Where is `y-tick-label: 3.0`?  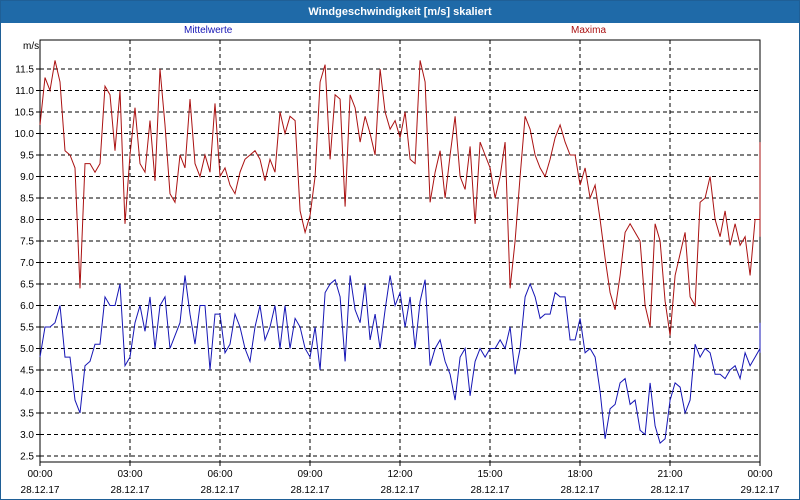 y-tick-label: 3.0 is located at coordinates (27, 435).